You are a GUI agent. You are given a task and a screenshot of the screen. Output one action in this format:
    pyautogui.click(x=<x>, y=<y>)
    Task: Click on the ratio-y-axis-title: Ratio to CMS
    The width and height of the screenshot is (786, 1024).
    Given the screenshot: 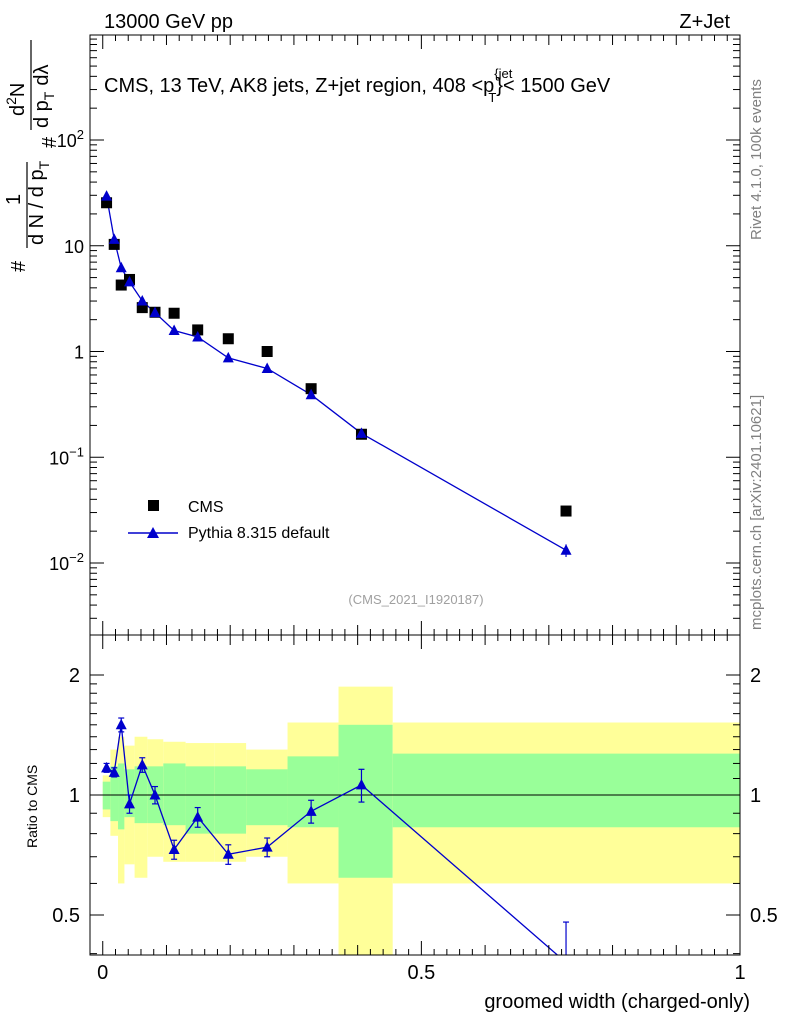 What is the action you would take?
    pyautogui.click(x=32, y=806)
    